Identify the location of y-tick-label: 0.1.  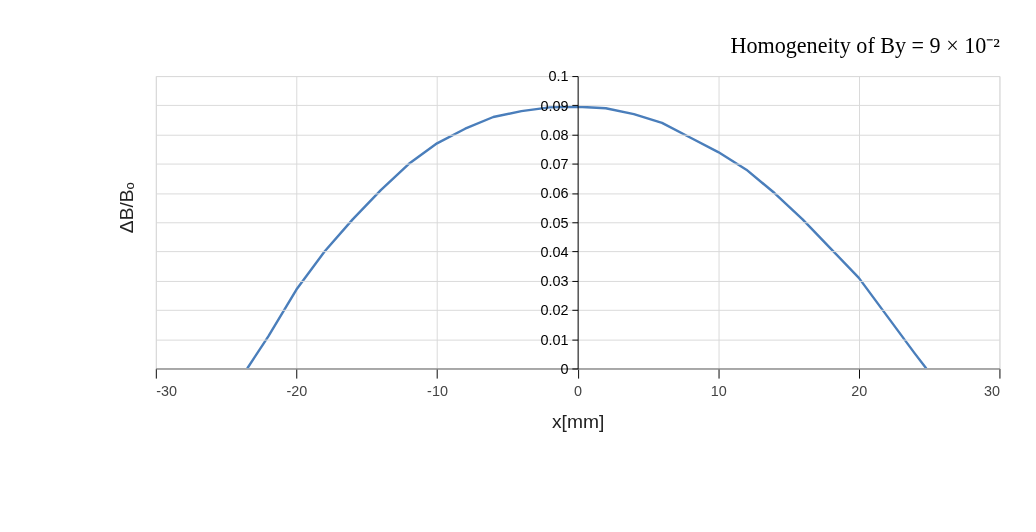
(558, 76).